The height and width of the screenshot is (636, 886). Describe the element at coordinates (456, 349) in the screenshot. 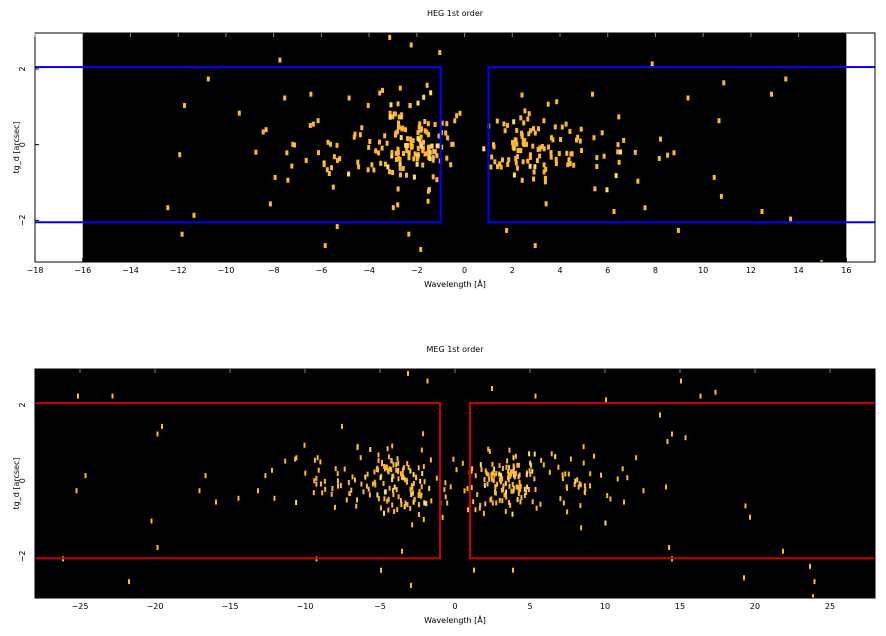

I see `meg-title: MEG 1st order` at that location.